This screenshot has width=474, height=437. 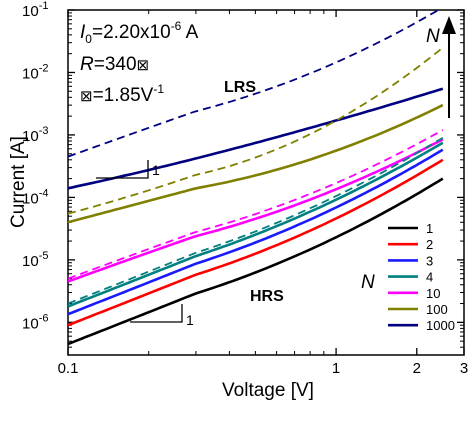 What do you see at coordinates (156, 170) in the screenshot?
I see `slope-label-upper: 1` at bounding box center [156, 170].